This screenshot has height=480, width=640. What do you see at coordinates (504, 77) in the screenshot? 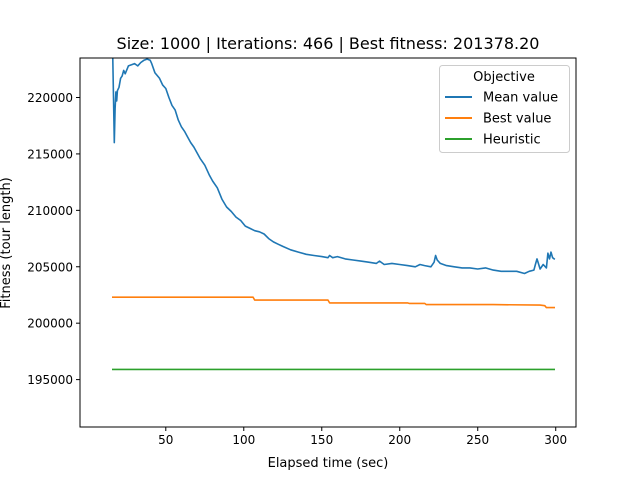
I see `legend-title: Objective` at bounding box center [504, 77].